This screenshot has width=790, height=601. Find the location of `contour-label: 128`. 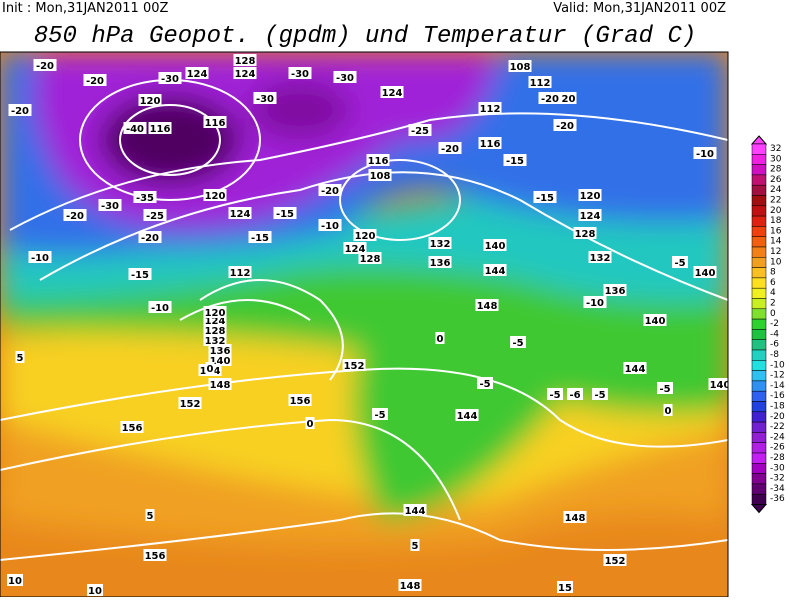

contour-label: 128 is located at coordinates (585, 234).